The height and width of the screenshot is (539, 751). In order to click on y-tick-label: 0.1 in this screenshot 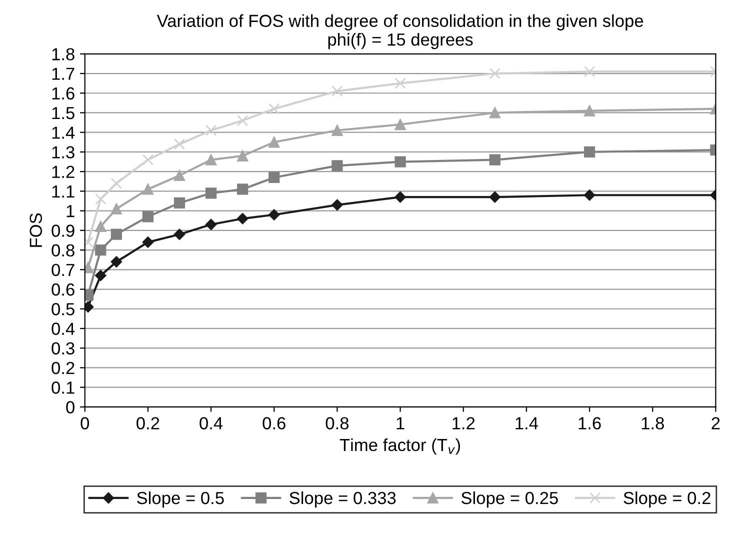, I will do `click(63, 388)`.